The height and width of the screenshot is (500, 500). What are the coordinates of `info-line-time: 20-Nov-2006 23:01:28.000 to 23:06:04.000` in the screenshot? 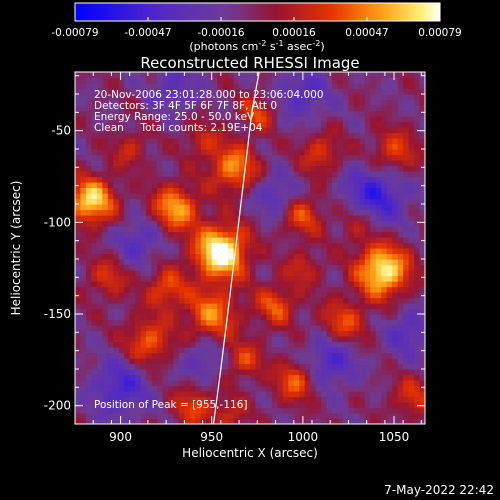 It's located at (209, 95).